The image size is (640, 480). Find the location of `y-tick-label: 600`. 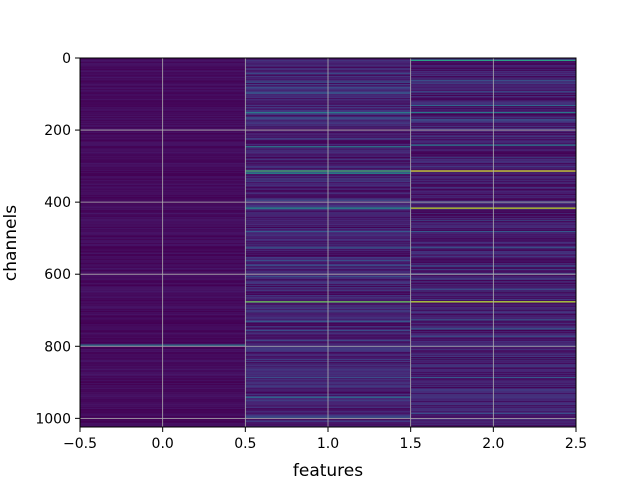

y-tick-label: 600 is located at coordinates (57, 275).